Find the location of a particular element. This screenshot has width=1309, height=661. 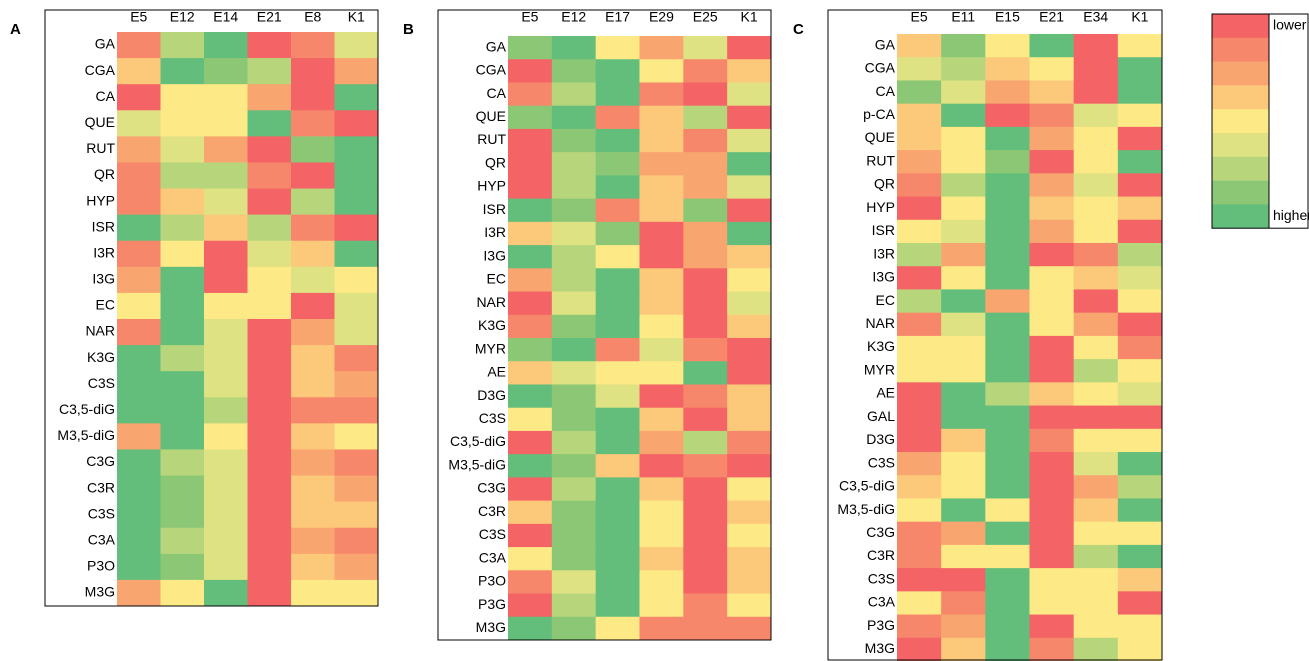

column-label: E15 is located at coordinates (1007, 17).